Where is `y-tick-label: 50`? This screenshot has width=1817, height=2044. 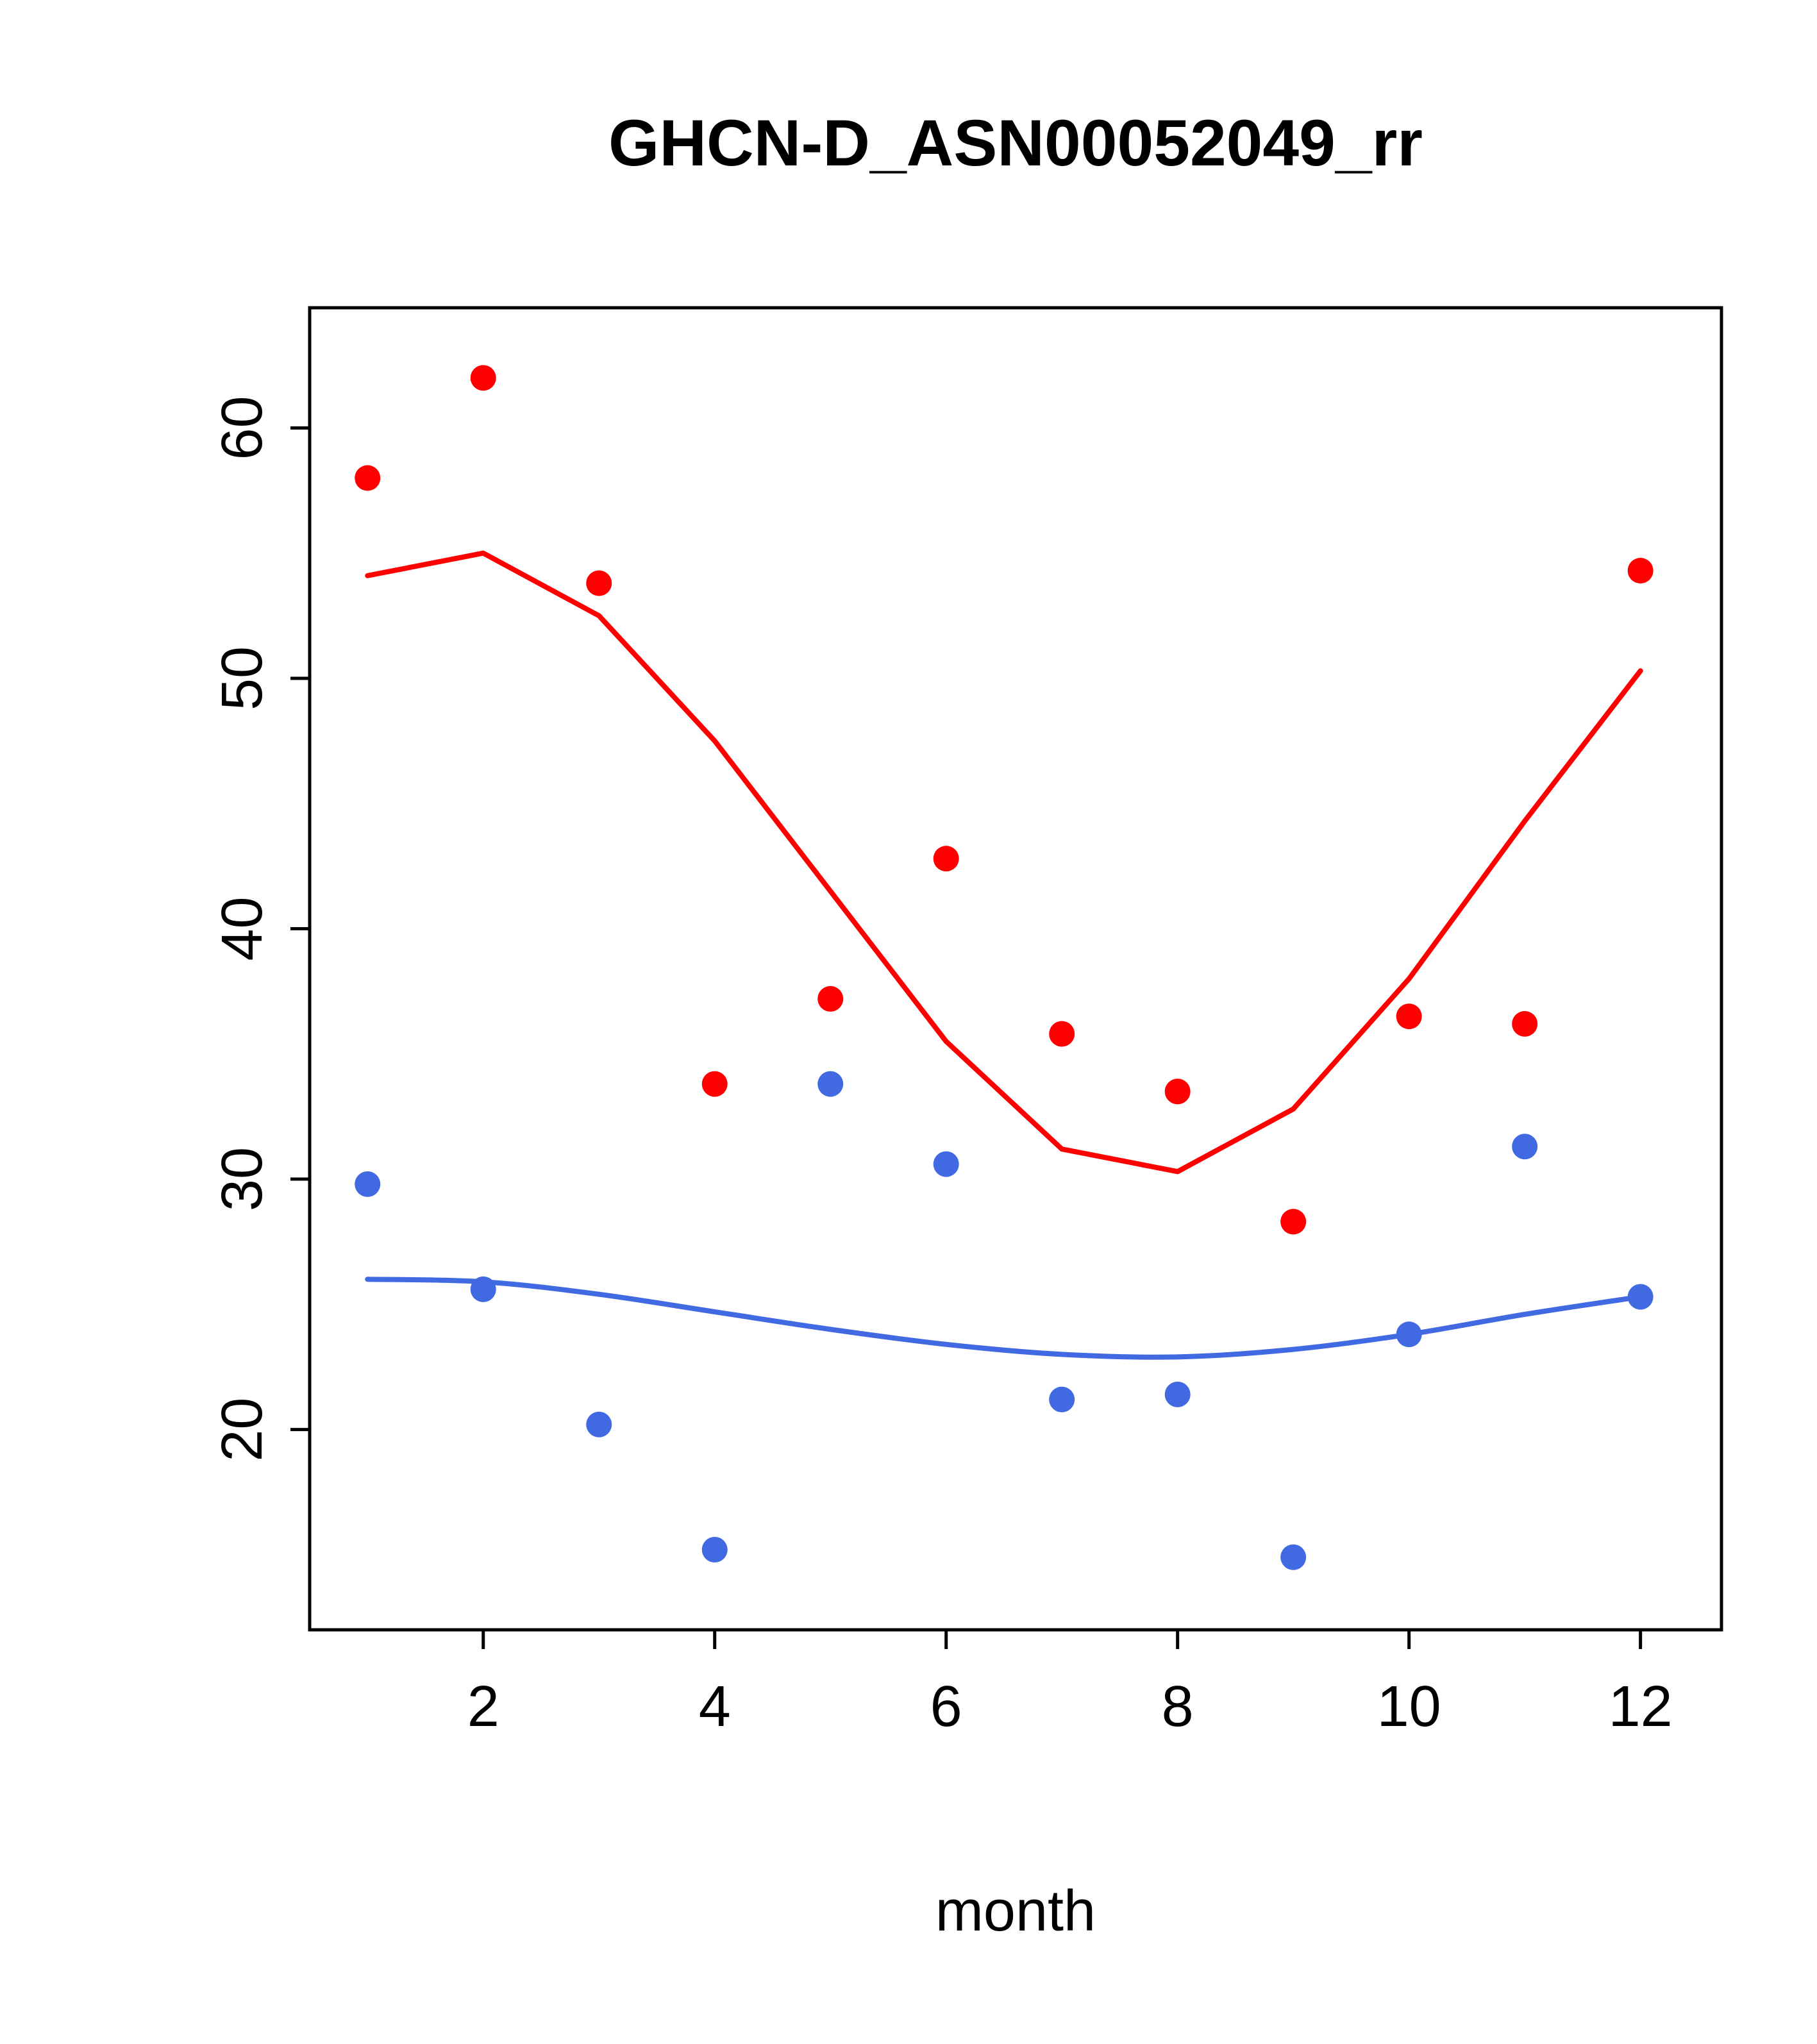 y-tick-label: 50 is located at coordinates (242, 678).